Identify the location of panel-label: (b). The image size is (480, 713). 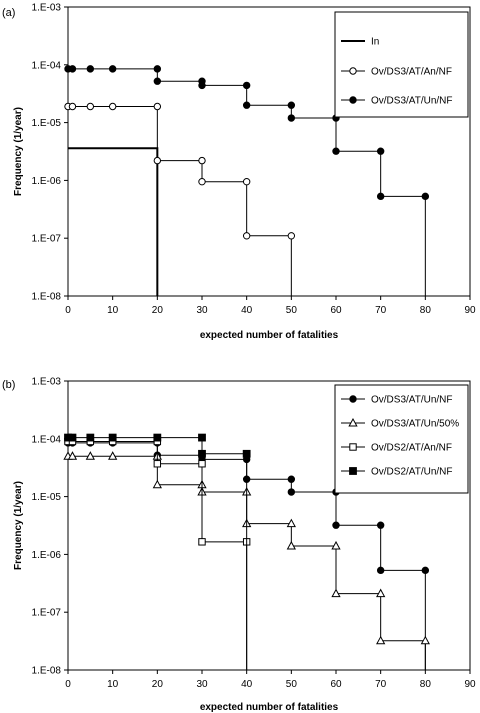
(8, 385).